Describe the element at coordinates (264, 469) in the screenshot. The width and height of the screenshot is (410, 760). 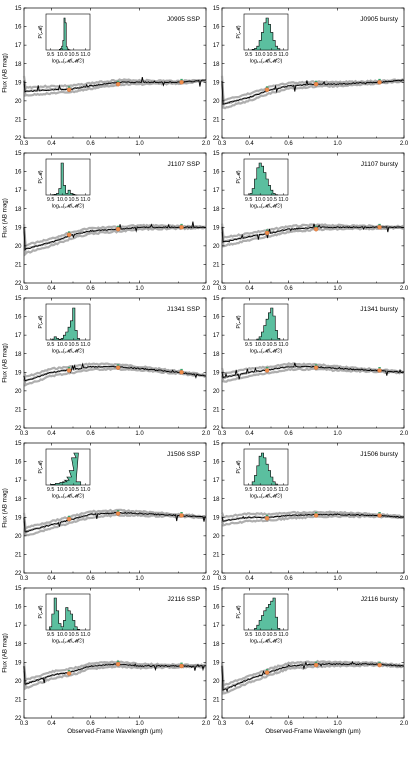
I see `posterior-histogram` at that location.